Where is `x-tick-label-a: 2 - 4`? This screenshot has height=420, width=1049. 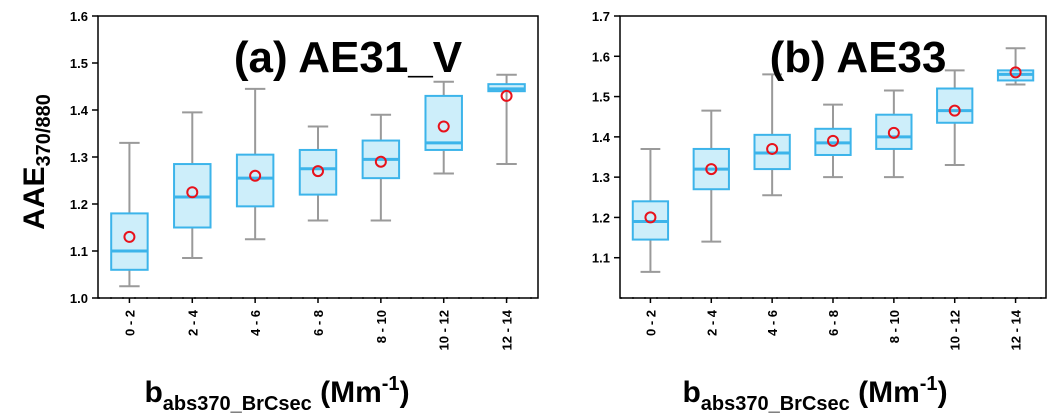 x-tick-label-a: 2 - 4 is located at coordinates (192, 322).